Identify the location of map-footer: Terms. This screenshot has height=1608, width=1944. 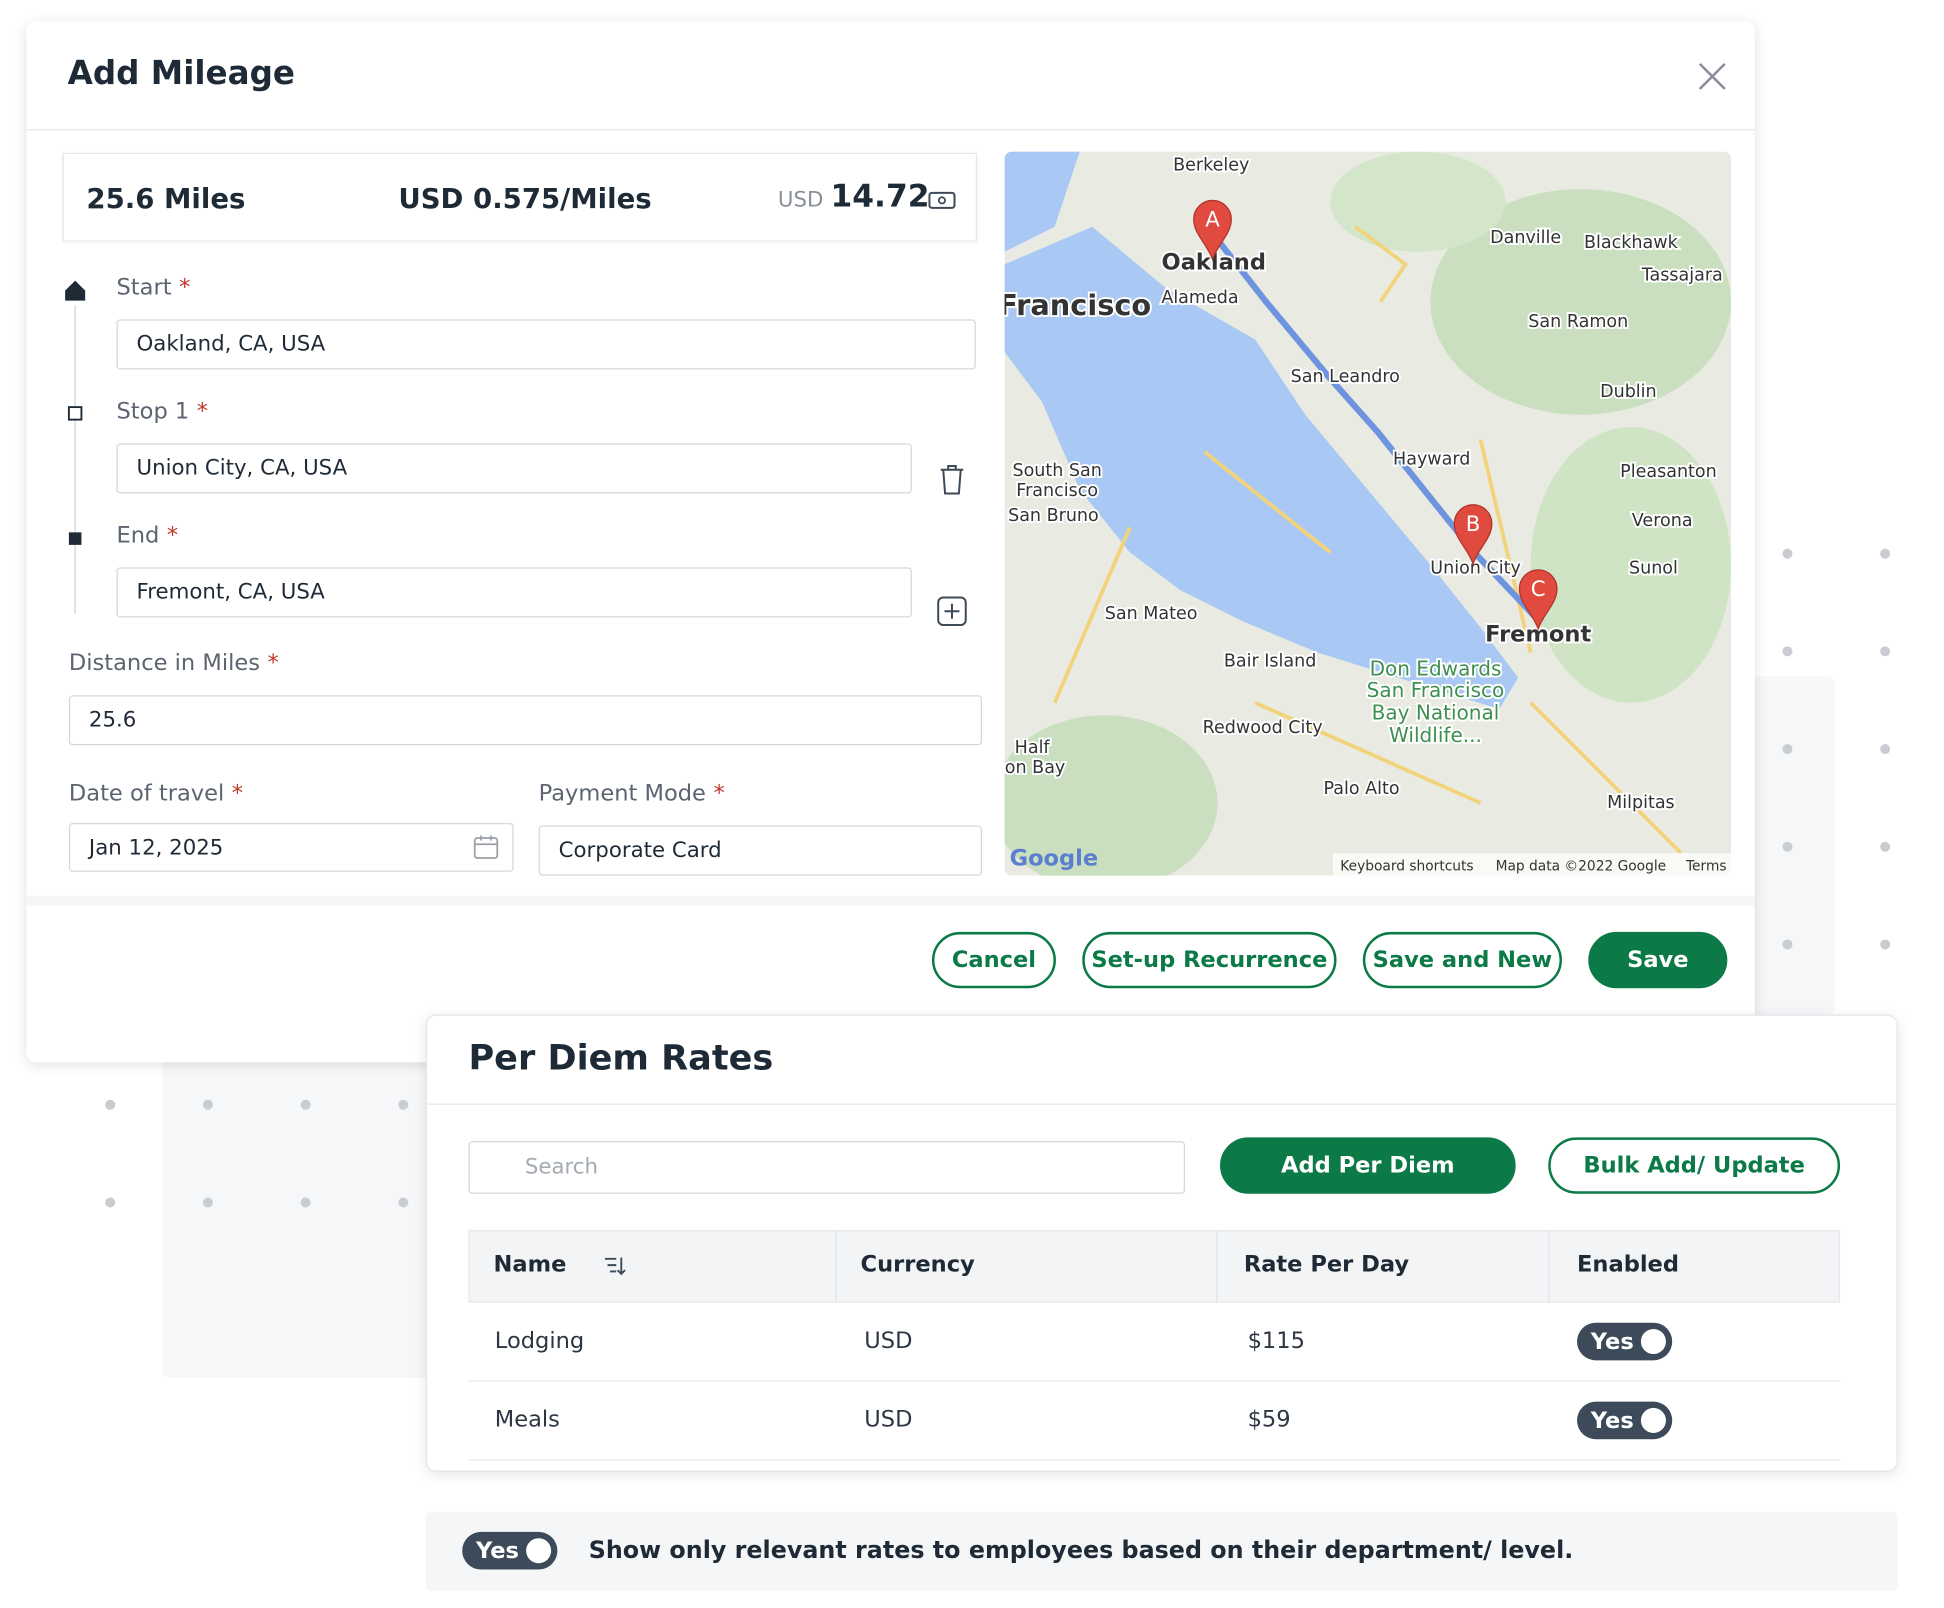
(1706, 867).